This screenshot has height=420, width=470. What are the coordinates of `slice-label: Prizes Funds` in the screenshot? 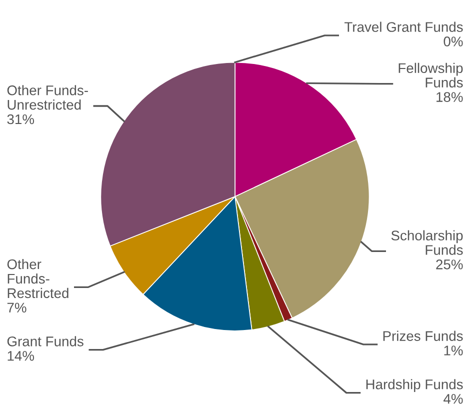 It's located at (423, 335).